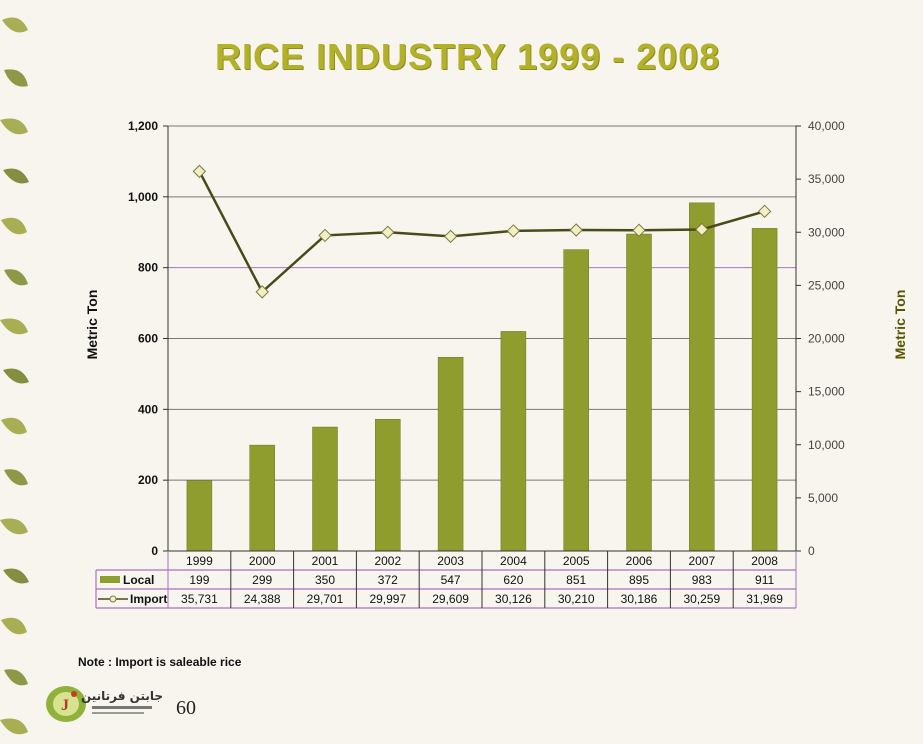  I want to click on y2-tick-label: 35,000, so click(826, 179).